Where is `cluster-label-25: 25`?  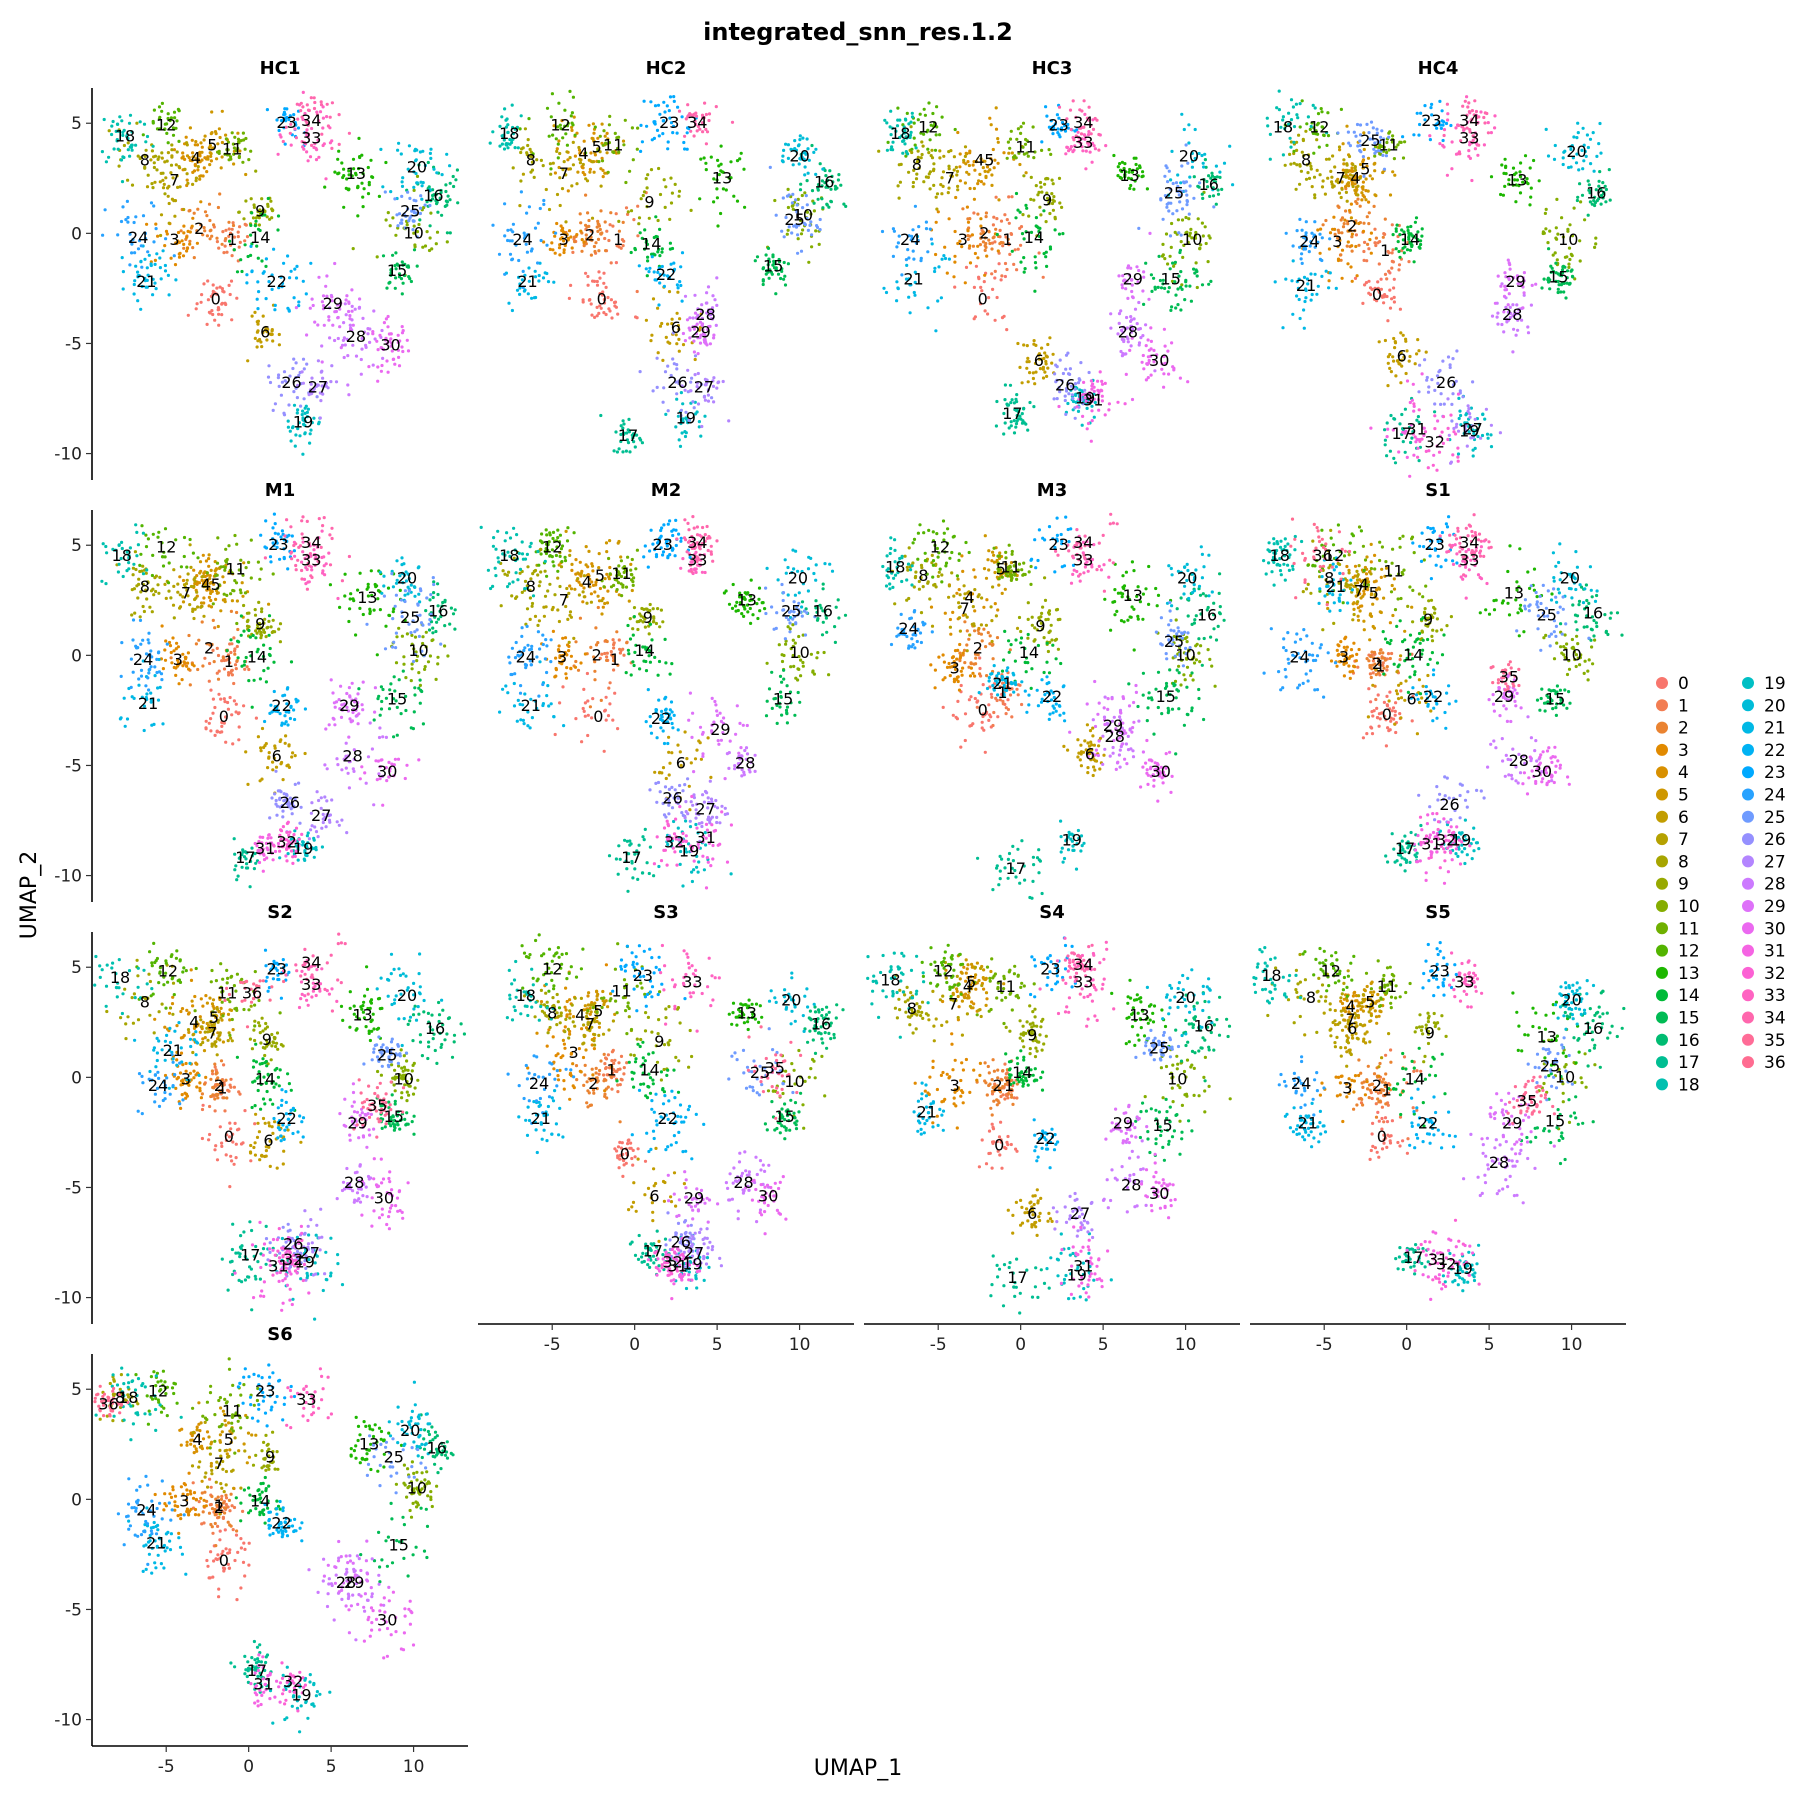 cluster-label-25: 25 is located at coordinates (410, 210).